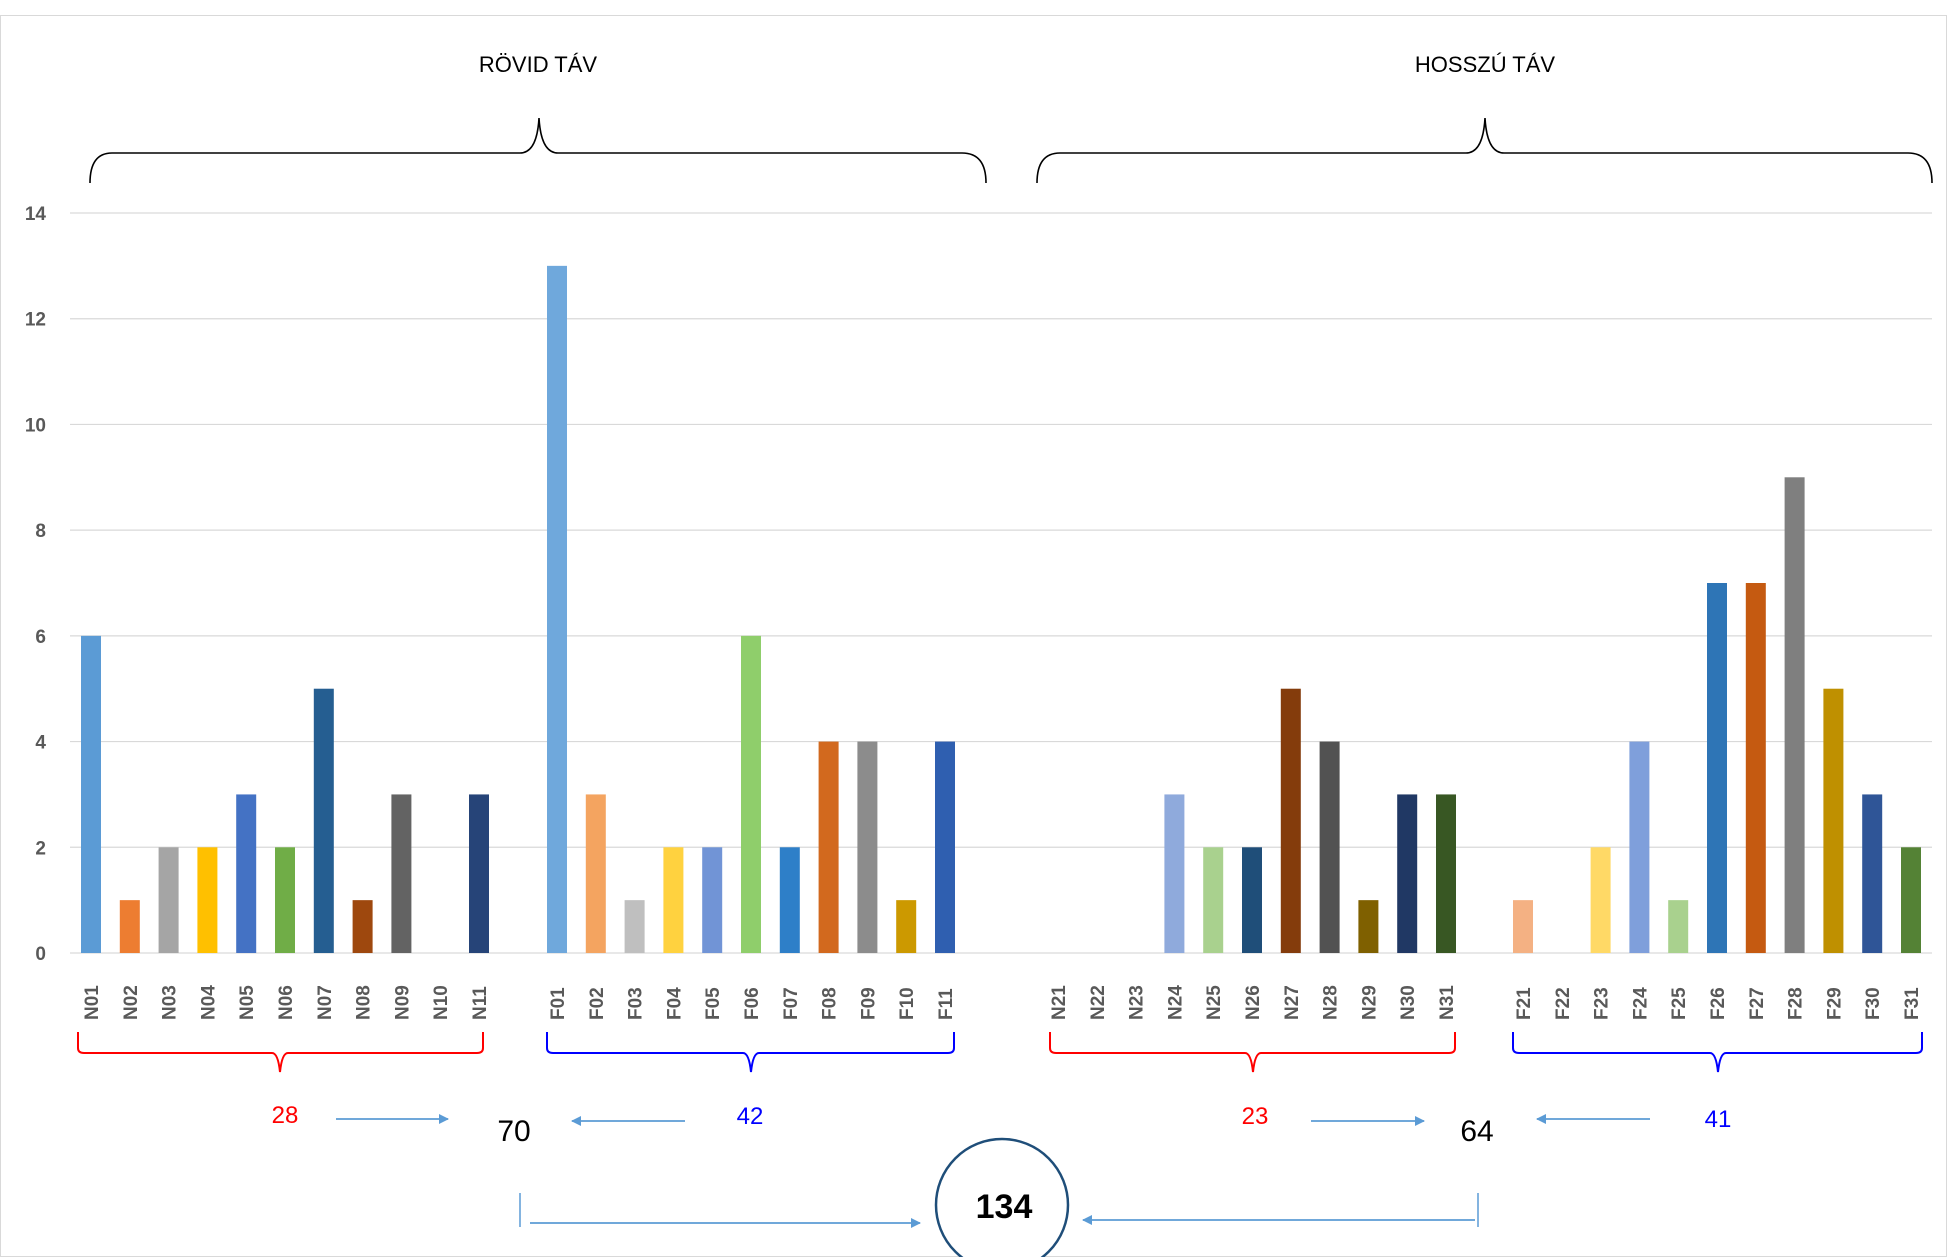  What do you see at coordinates (1523, 926) in the screenshot?
I see `bar-F21` at bounding box center [1523, 926].